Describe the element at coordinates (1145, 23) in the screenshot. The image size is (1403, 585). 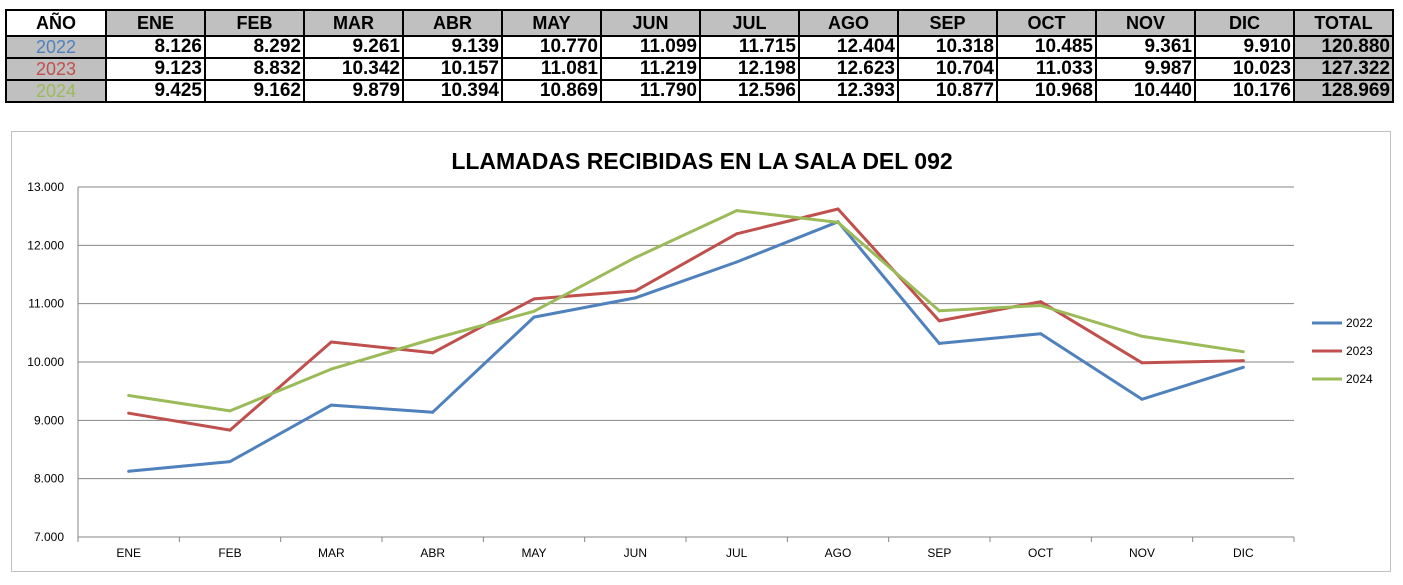
I see `month-header: NOV` at that location.